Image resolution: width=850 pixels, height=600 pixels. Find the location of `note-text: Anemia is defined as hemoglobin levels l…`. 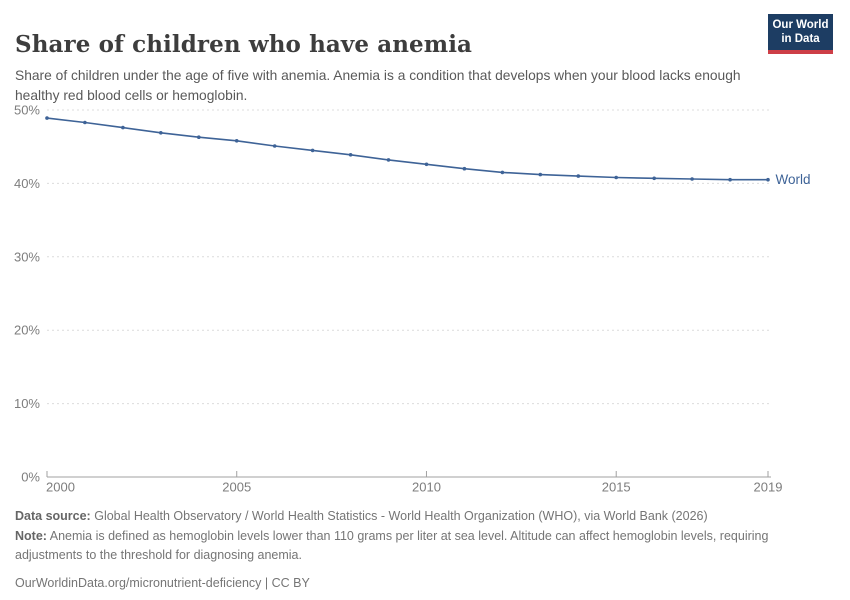

note-text: Anemia is defined as hemoglobin levels l… is located at coordinates (392, 545).